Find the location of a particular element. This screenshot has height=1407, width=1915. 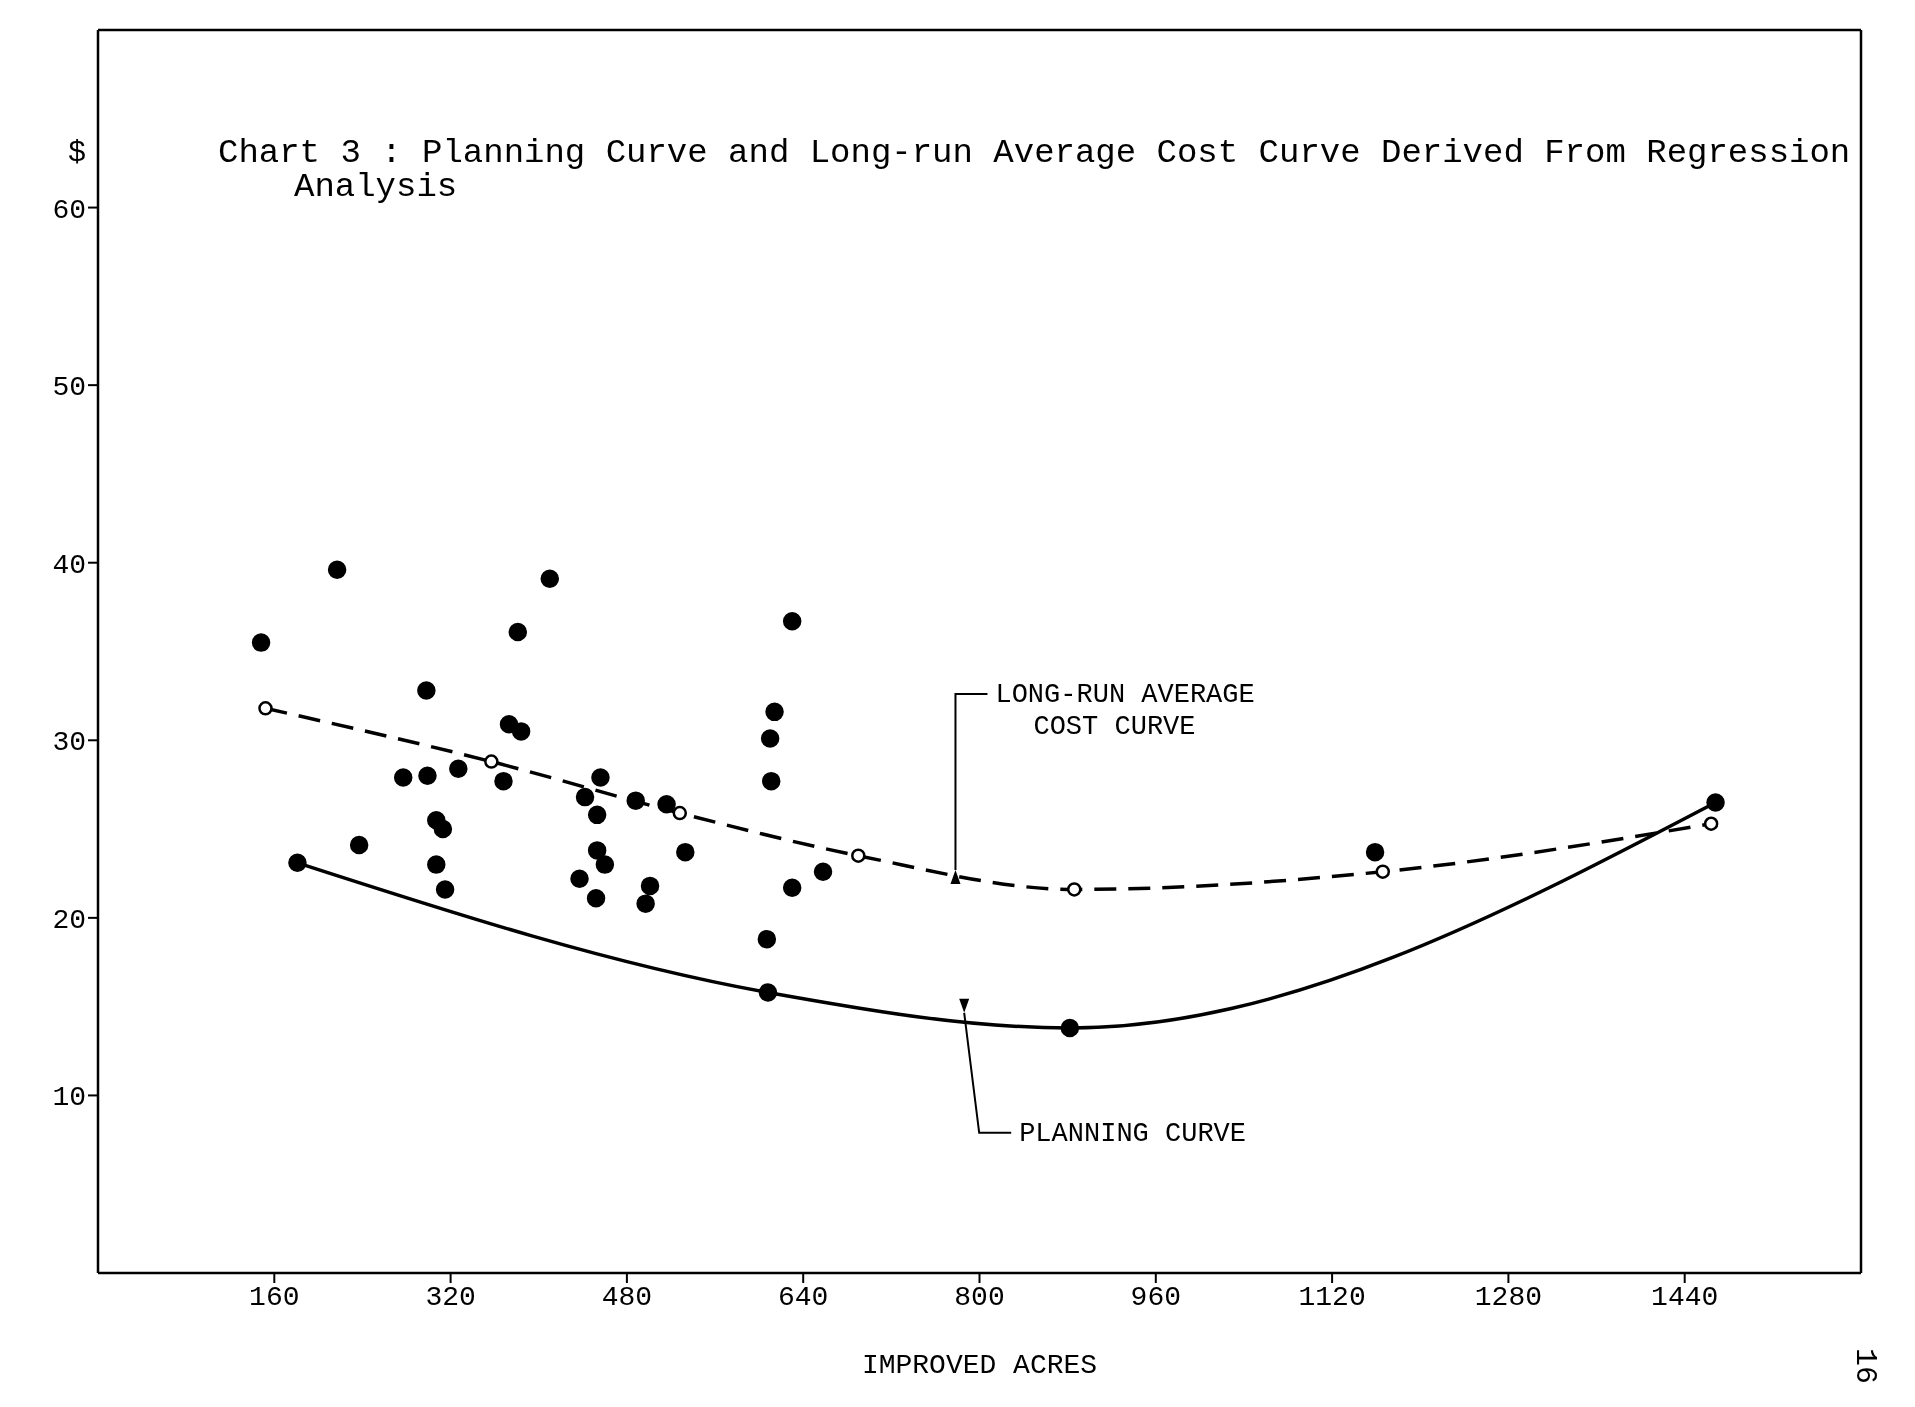

text: 16 is located at coordinates (1864, 1366).